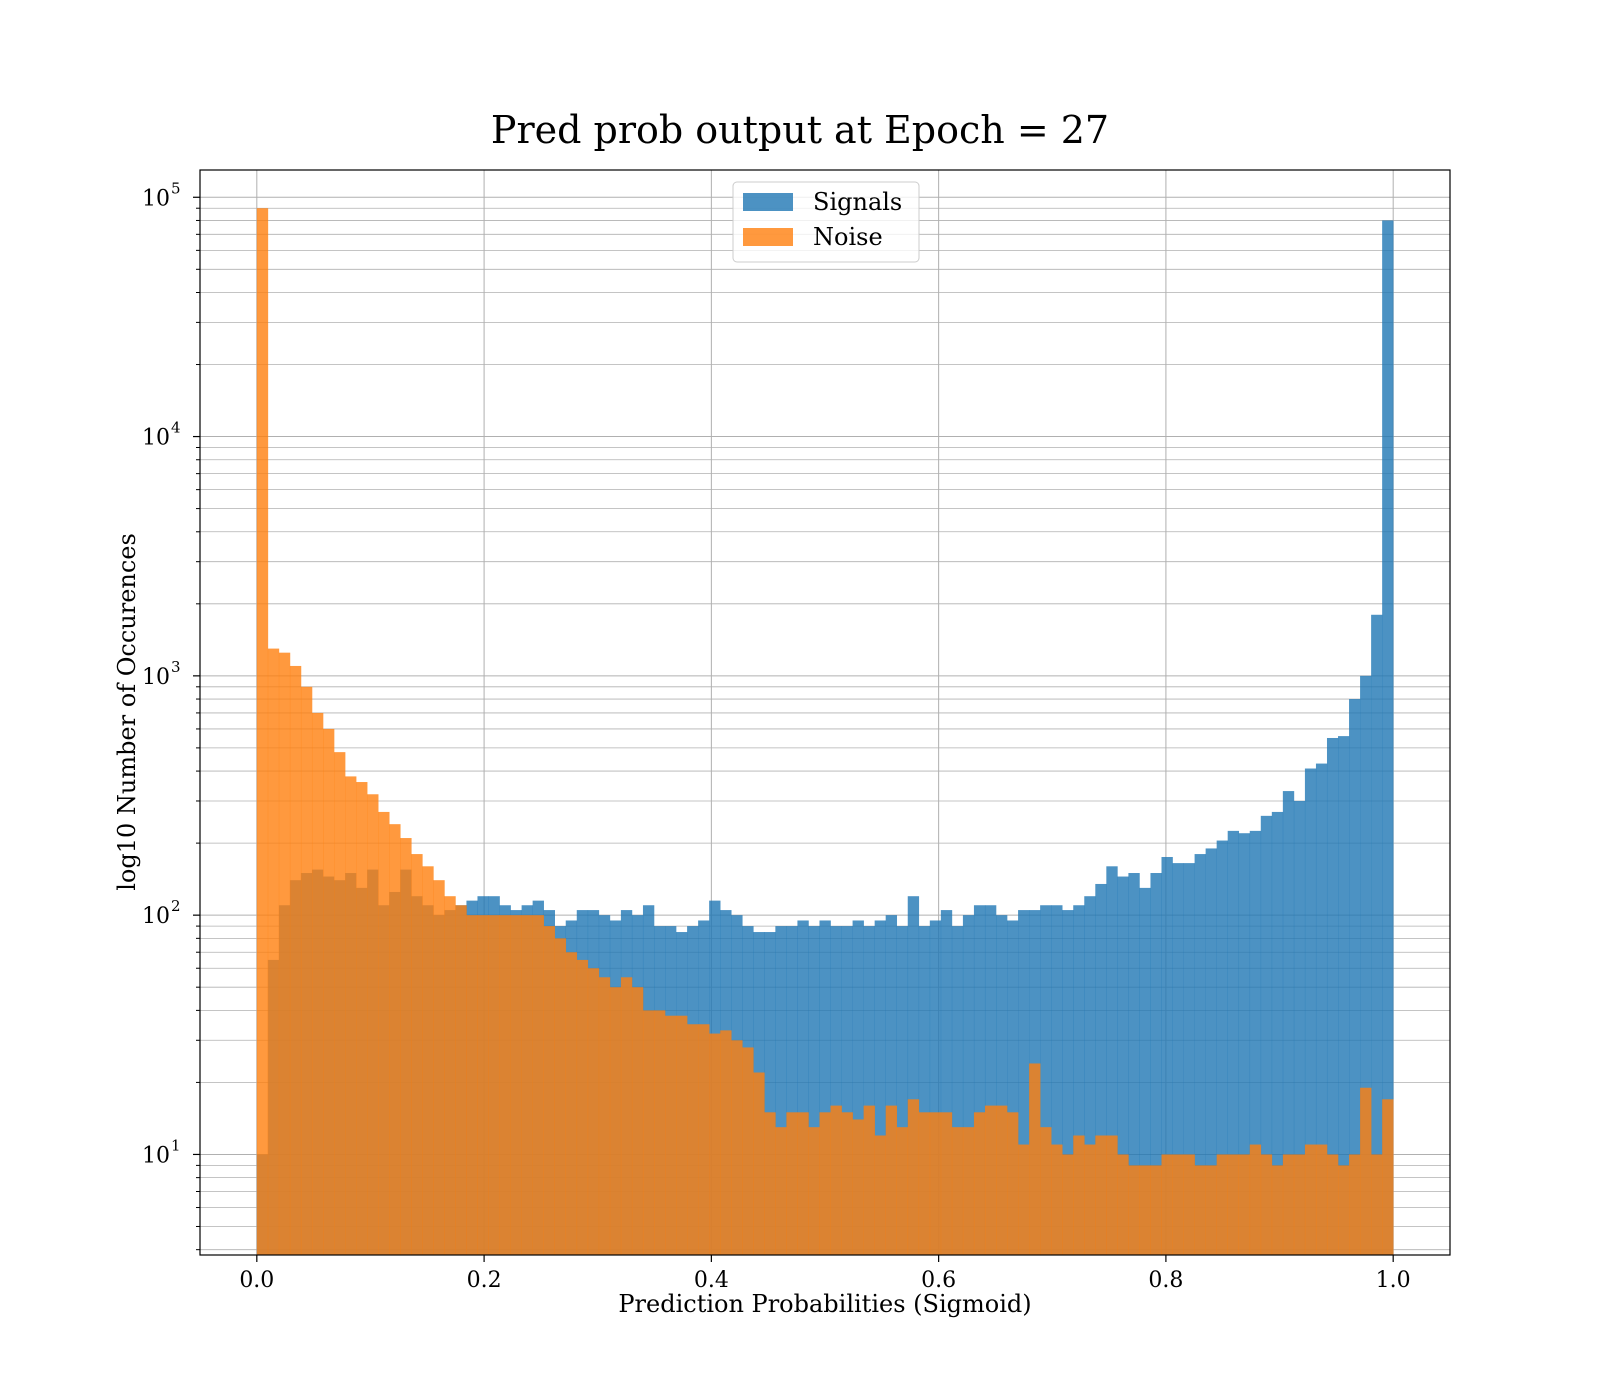 The height and width of the screenshot is (1400, 1600). I want to click on legend: Signals Noise, so click(826, 222).